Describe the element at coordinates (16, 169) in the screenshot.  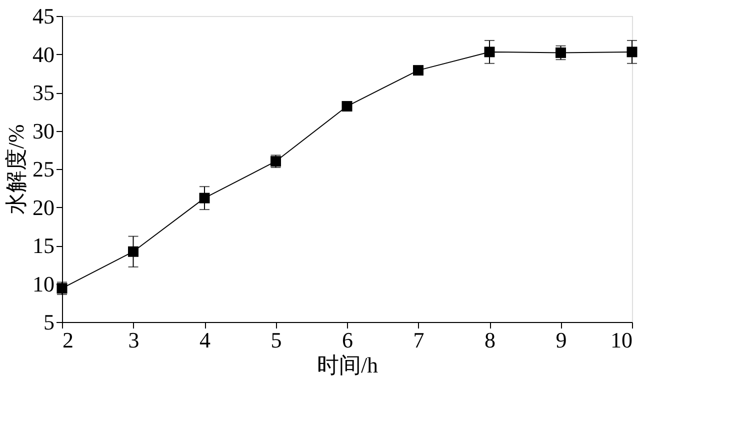
I see `y-axis-title: 水解度/%` at that location.